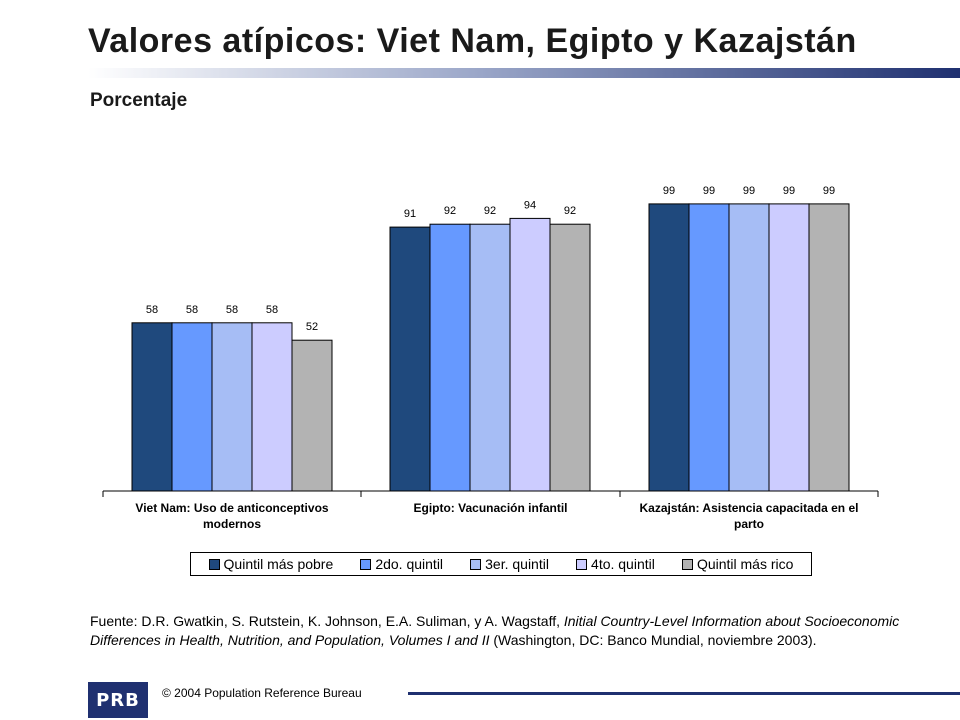 The width and height of the screenshot is (960, 720). What do you see at coordinates (524, 73) in the screenshot?
I see `title-underline` at bounding box center [524, 73].